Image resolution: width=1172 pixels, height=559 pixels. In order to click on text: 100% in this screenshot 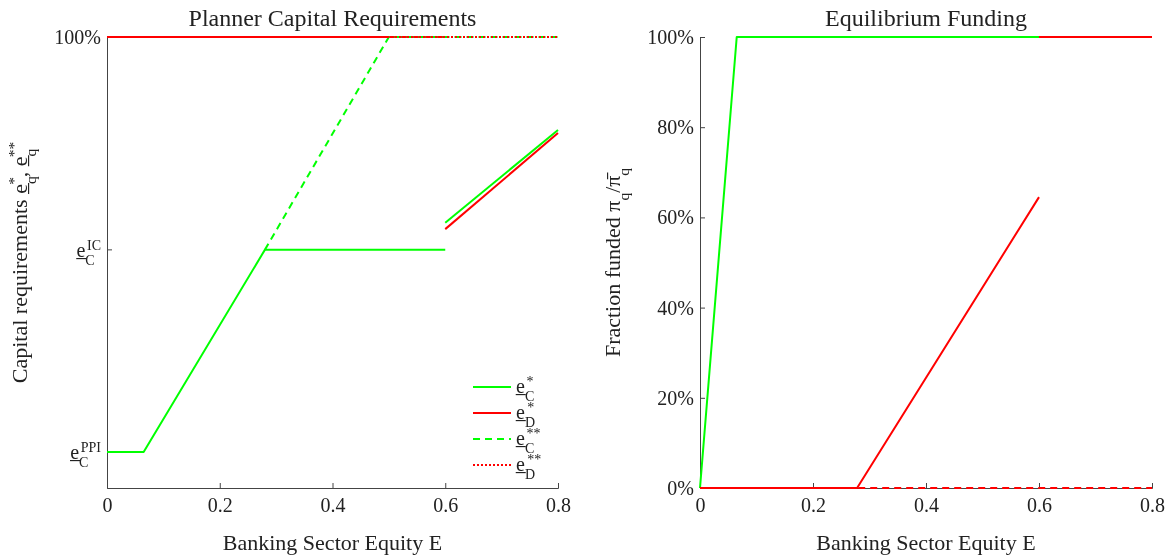, I will do `click(77, 37)`.